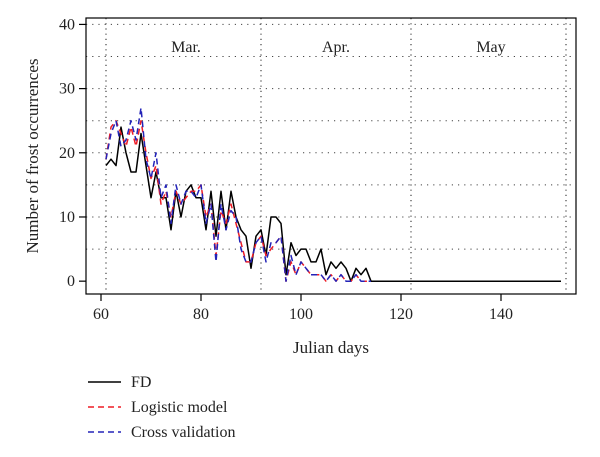  Describe the element at coordinates (71, 281) in the screenshot. I see `y-tick-label: 0` at that location.